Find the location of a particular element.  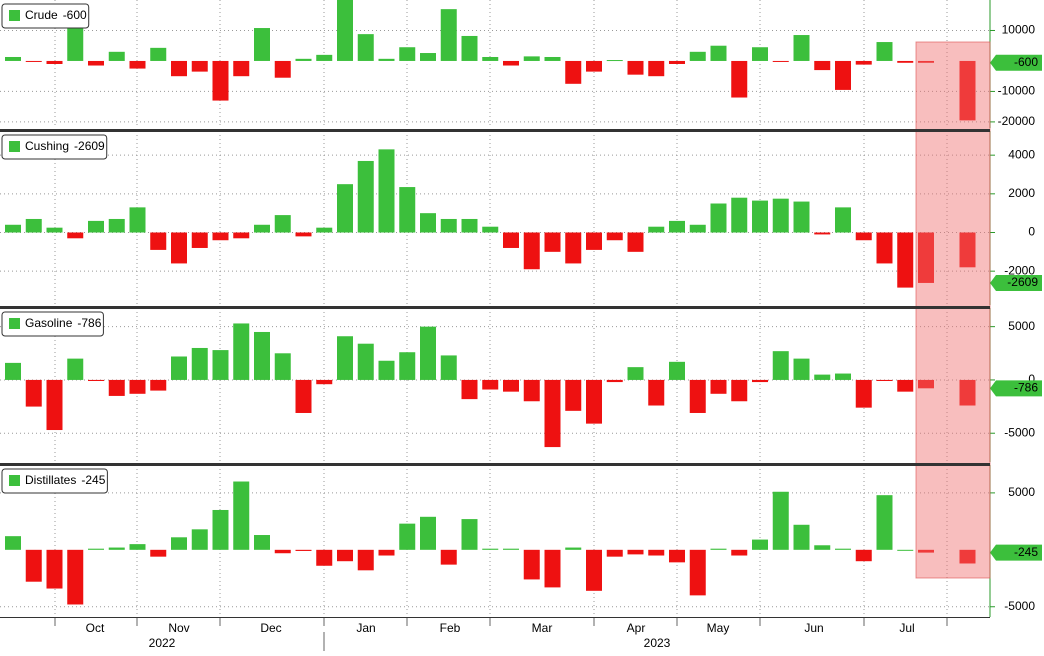

y-tick-label: -20000 is located at coordinates (1017, 121).